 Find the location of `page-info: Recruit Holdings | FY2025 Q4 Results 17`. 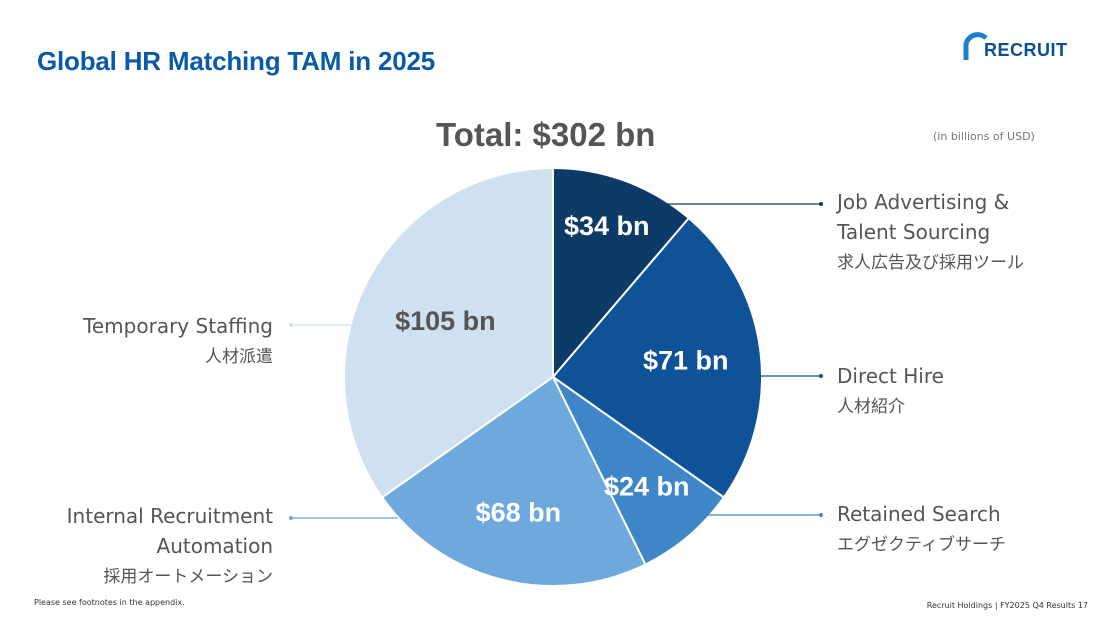

page-info: Recruit Holdings | FY2025 Q4 Results 17 is located at coordinates (1007, 605).